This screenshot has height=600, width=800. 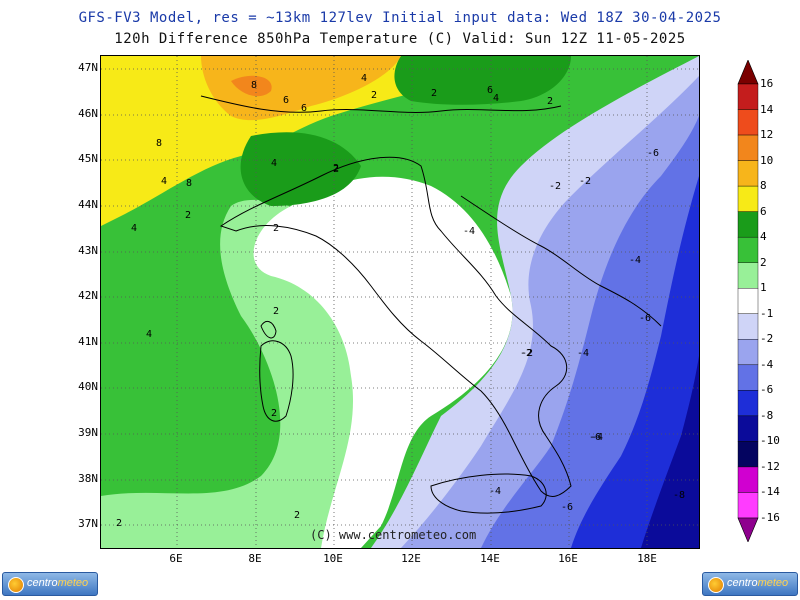 What do you see at coordinates (763, 186) in the screenshot?
I see `colorbar-label: 8` at bounding box center [763, 186].